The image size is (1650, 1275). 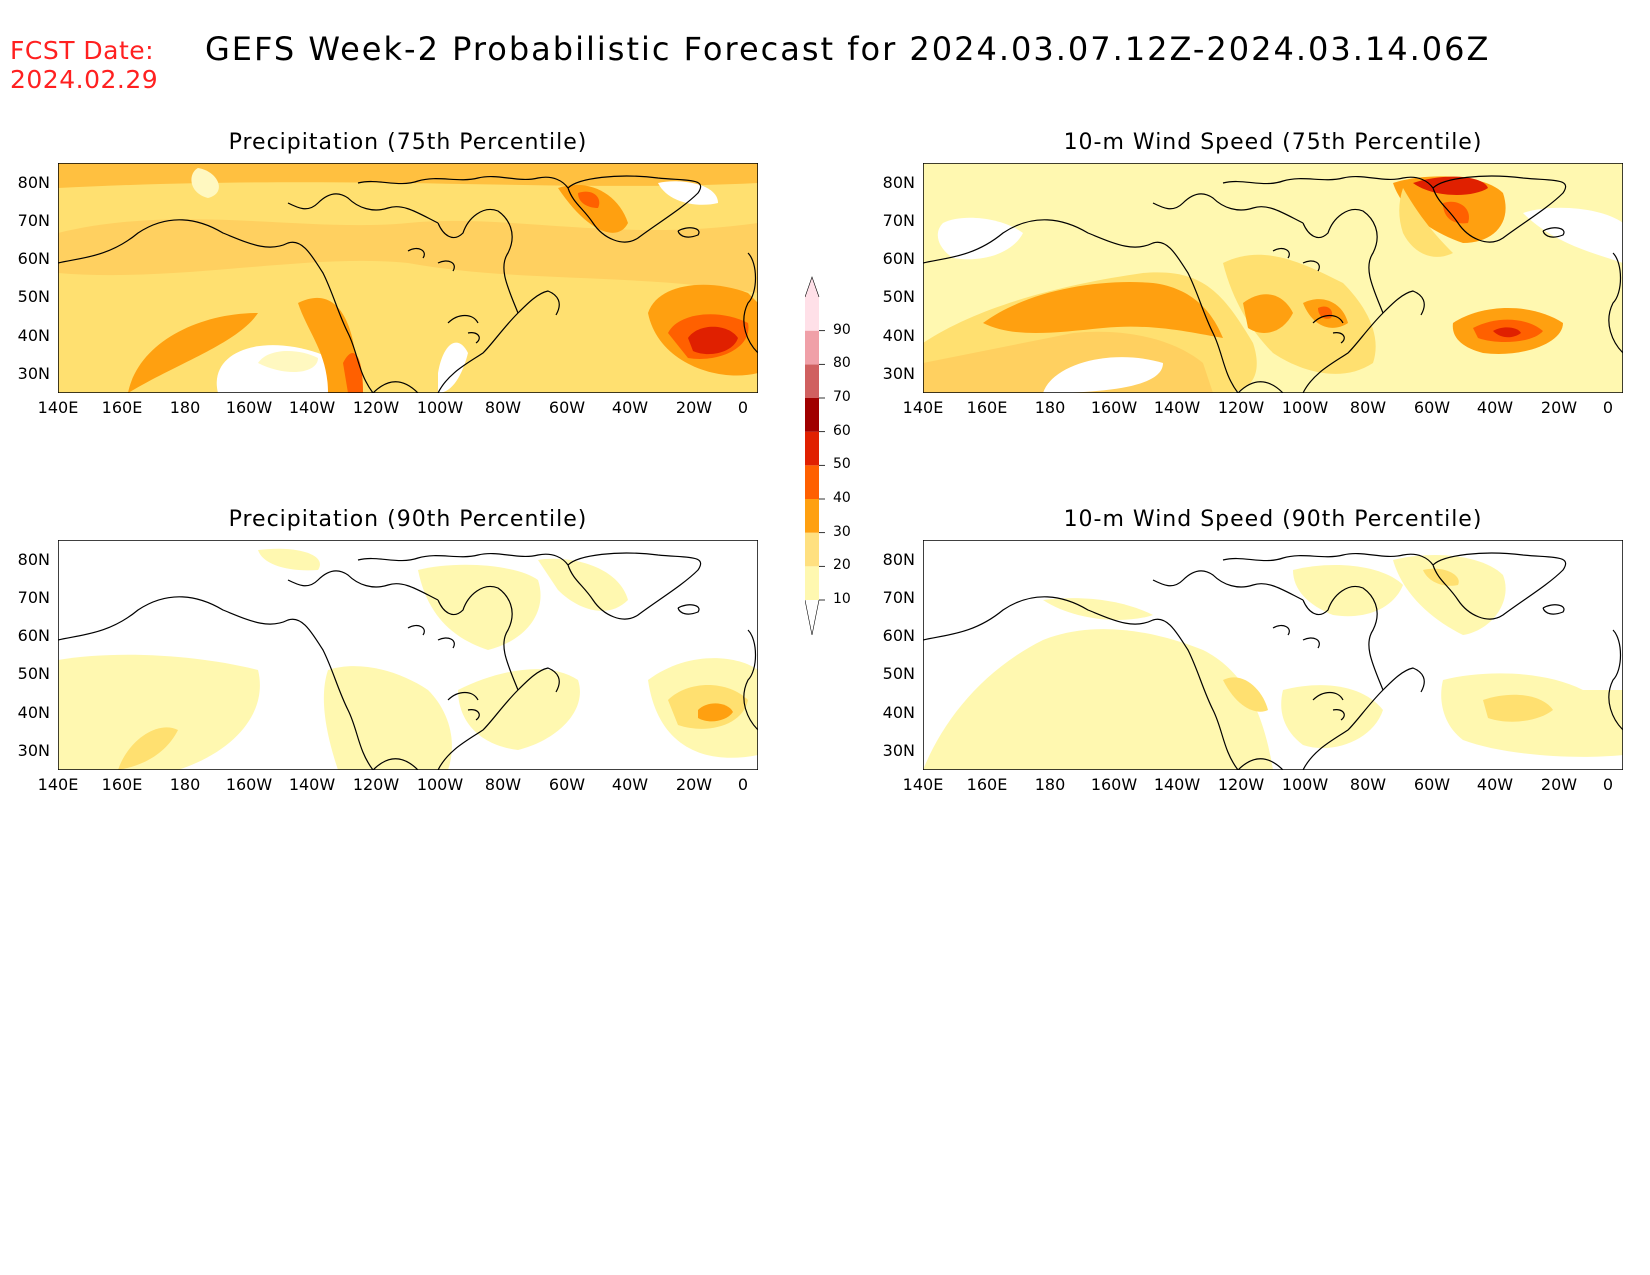 I want to click on panel-wind-75: 10-m Wind Speed (75th Percentile), so click(x=1245, y=280).